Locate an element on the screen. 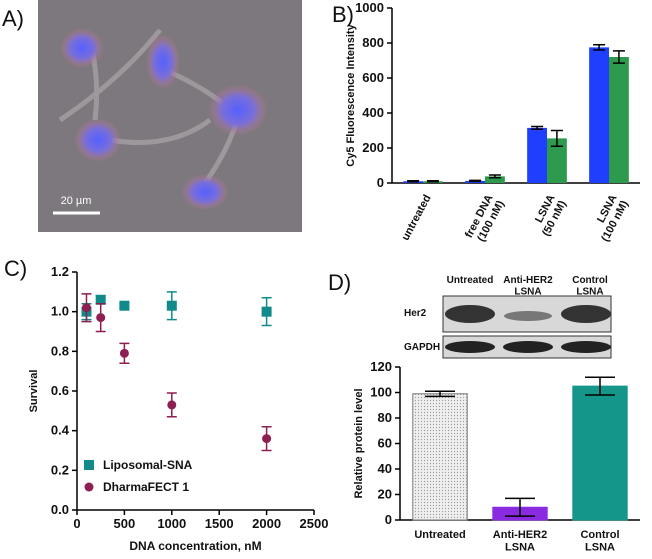  y-axis-label: Cy5 Fluorescence Intensity is located at coordinates (351, 94).